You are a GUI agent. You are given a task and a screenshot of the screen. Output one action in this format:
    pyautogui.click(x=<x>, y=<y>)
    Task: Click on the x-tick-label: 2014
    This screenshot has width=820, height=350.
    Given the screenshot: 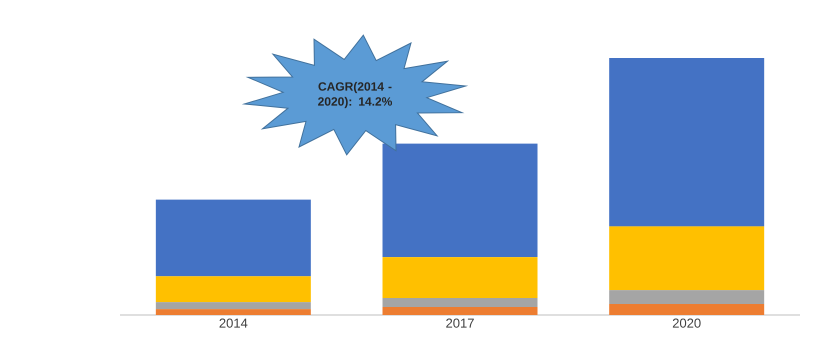 What is the action you would take?
    pyautogui.click(x=234, y=323)
    